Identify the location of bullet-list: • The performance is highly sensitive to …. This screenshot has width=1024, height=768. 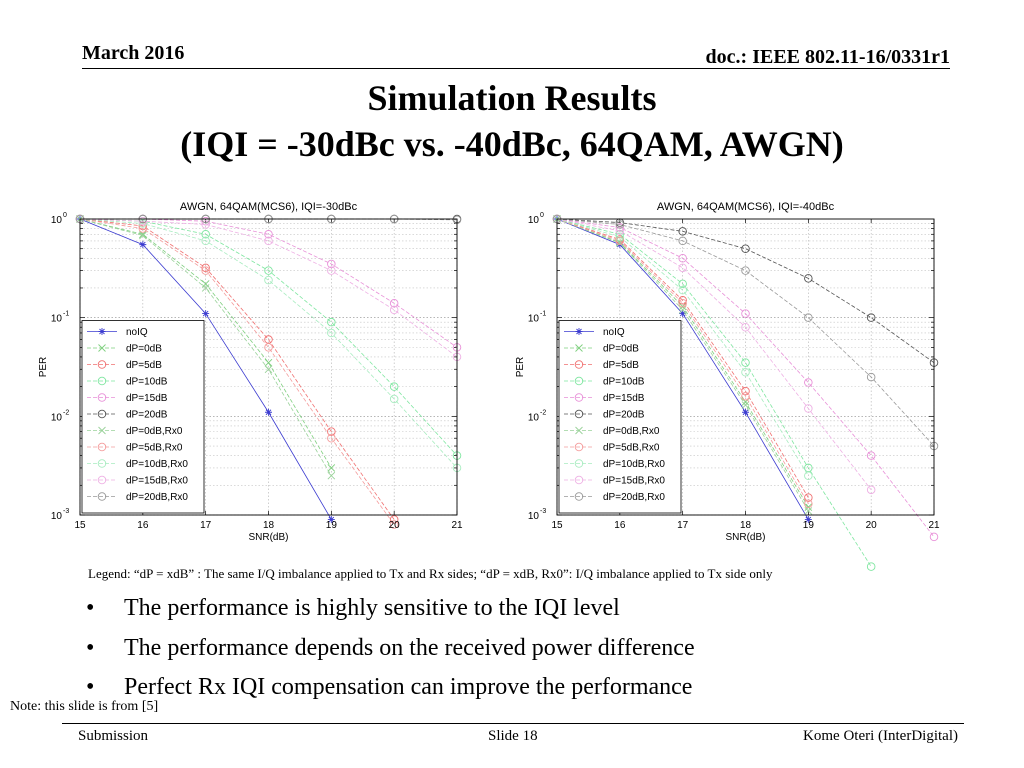
(390, 648).